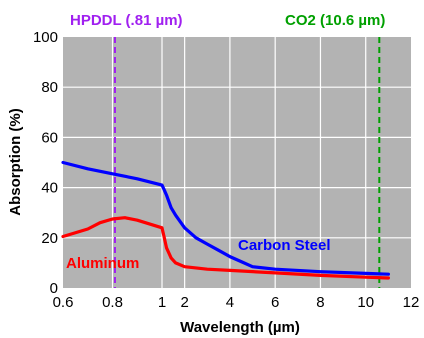  Describe the element at coordinates (240, 327) in the screenshot. I see `x-axis-title: Wavelength (µm)` at that location.